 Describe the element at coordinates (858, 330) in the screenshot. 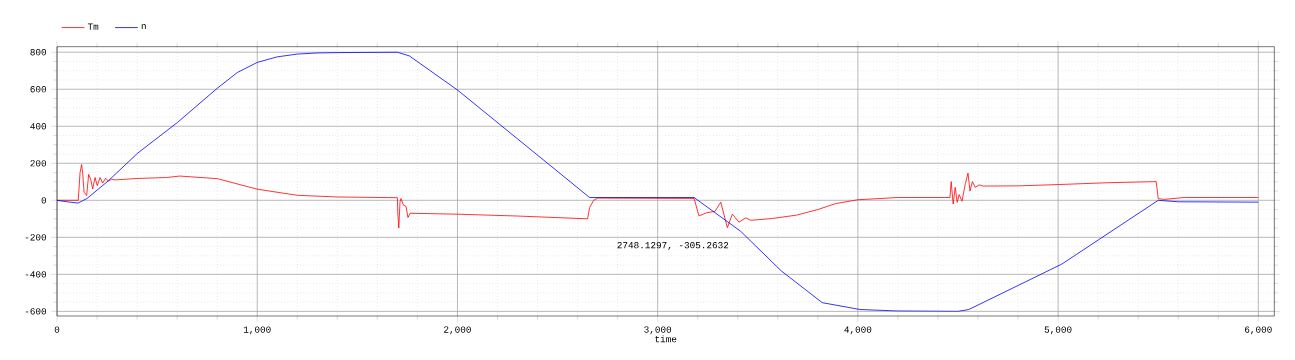

I see `x-tick-label: 4,000` at that location.